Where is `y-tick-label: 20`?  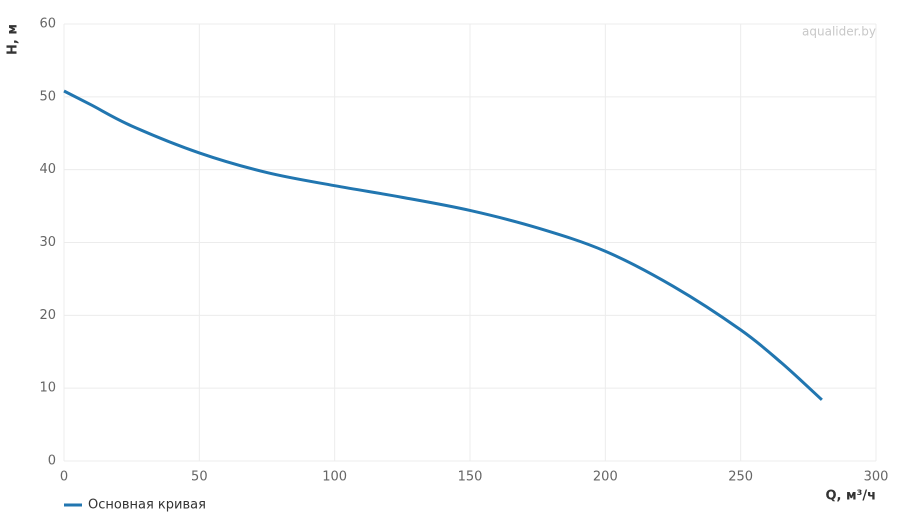
y-tick-label: 20 is located at coordinates (47, 315).